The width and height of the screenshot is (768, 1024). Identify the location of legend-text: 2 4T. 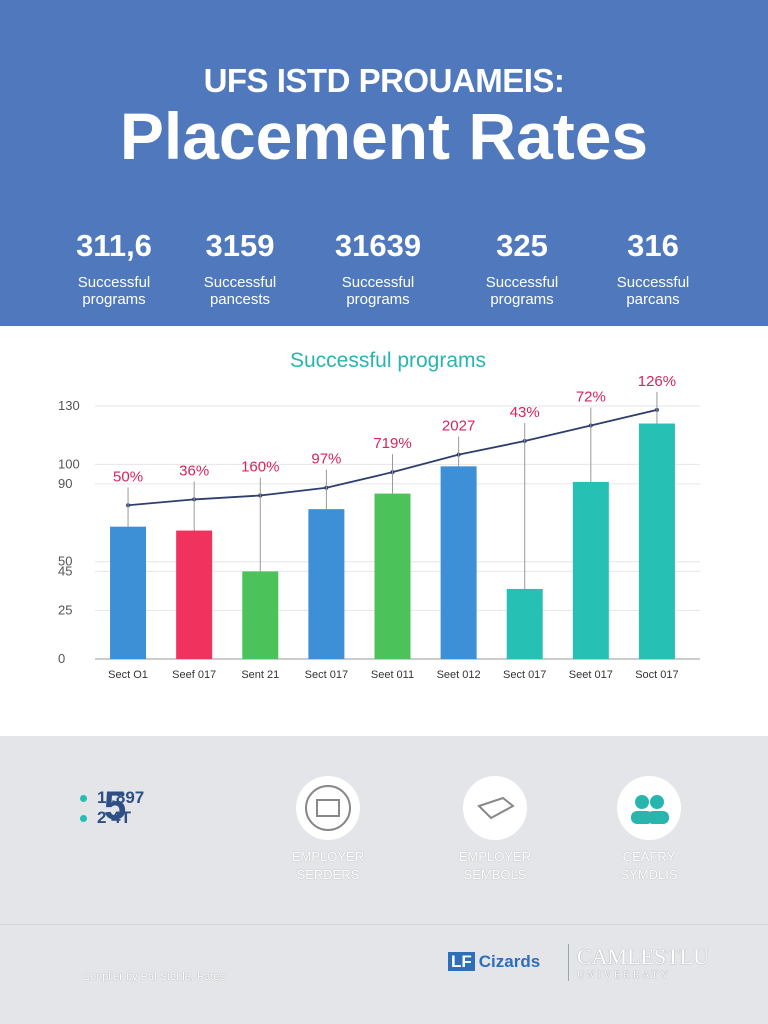
(114, 817).